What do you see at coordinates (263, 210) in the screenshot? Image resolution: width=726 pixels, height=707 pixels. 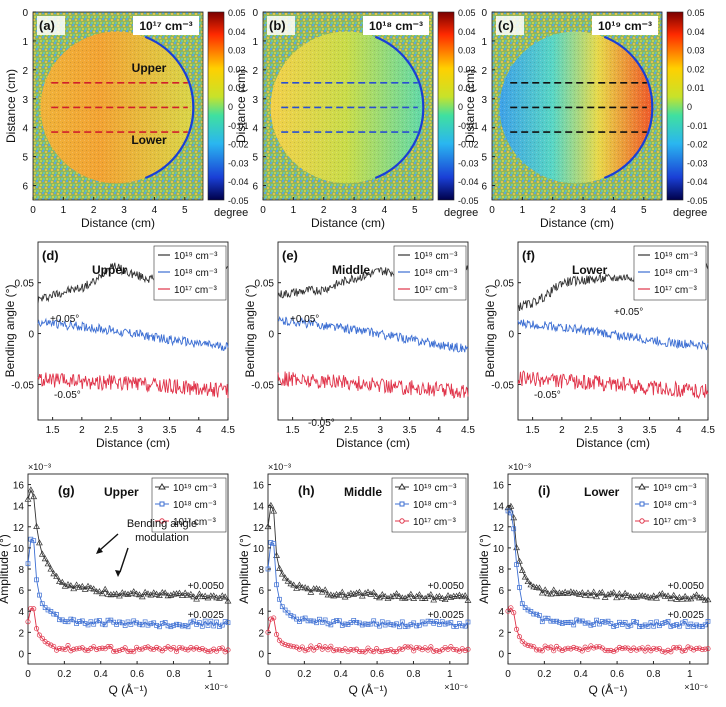 I see `x-tick-label: 0` at bounding box center [263, 210].